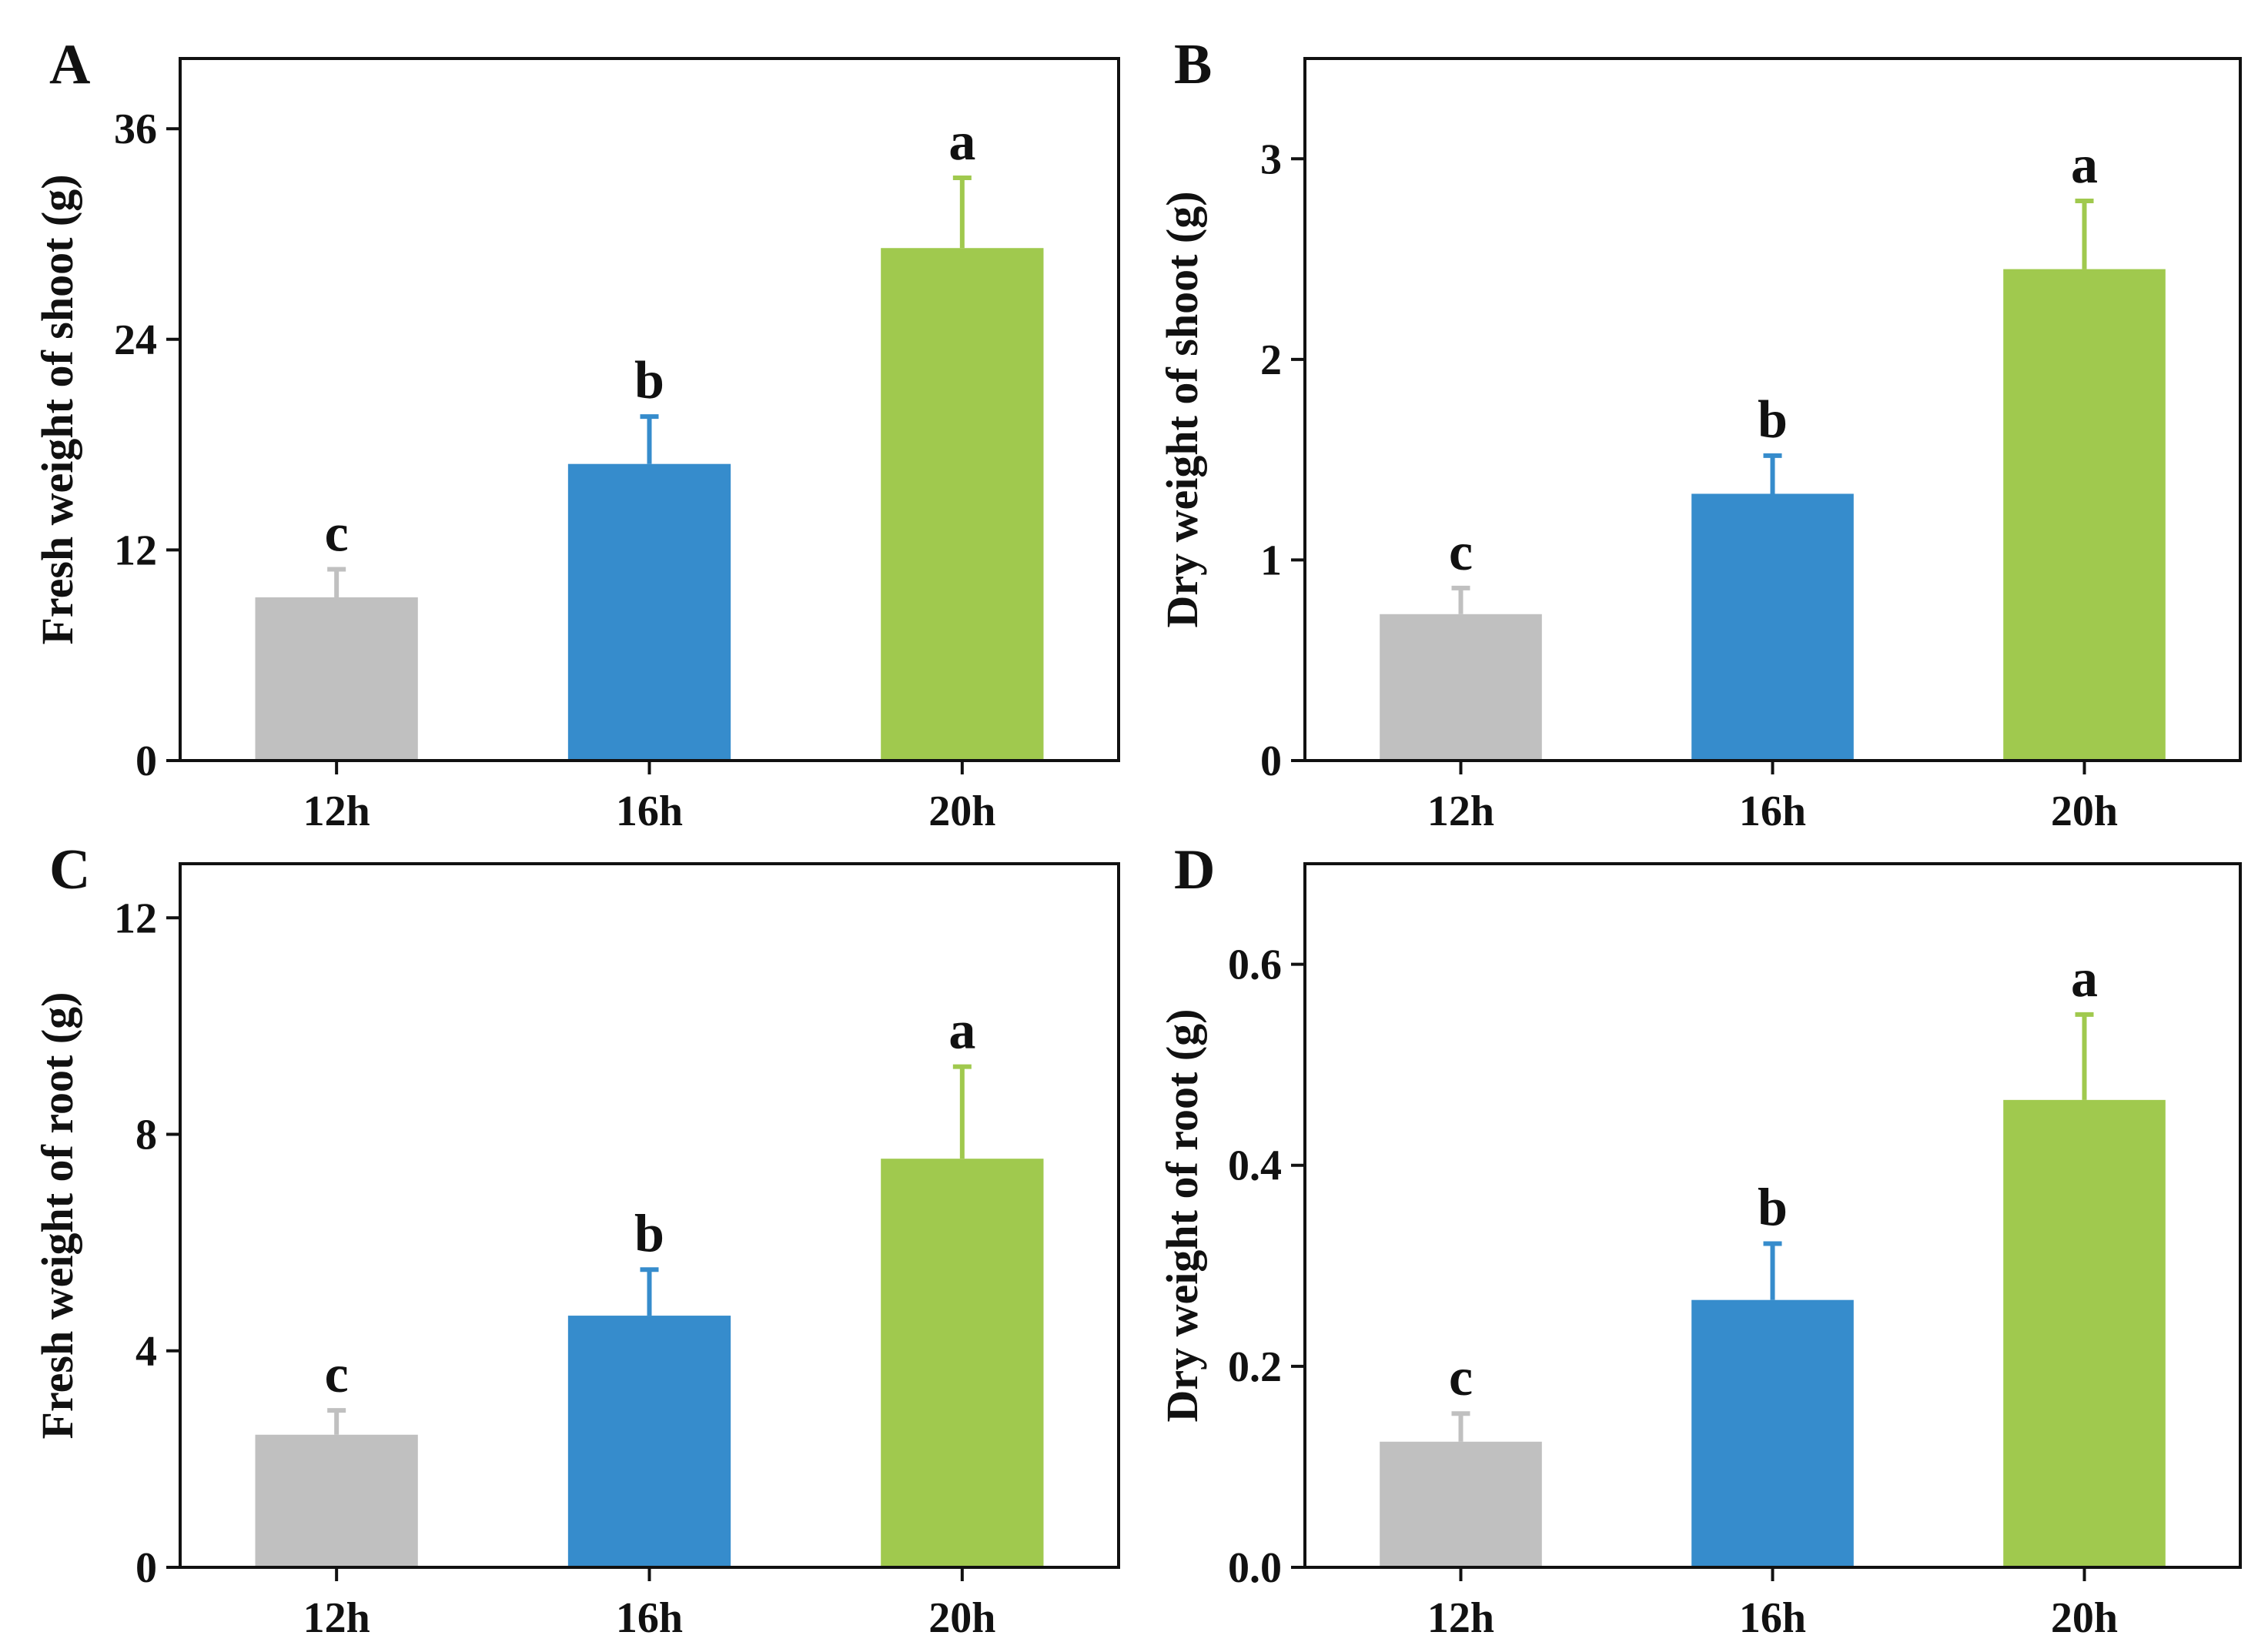 This screenshot has width=2268, height=1642. Describe the element at coordinates (1271, 560) in the screenshot. I see `panel-b-ytick-label-1: 1` at that location.